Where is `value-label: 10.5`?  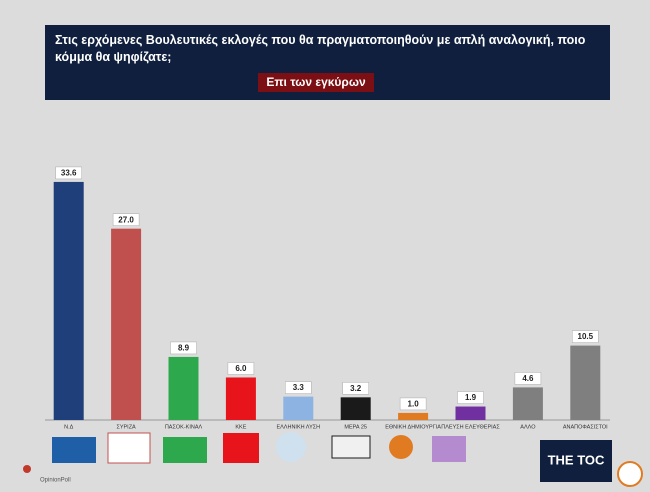 value-label: 10.5 is located at coordinates (586, 336).